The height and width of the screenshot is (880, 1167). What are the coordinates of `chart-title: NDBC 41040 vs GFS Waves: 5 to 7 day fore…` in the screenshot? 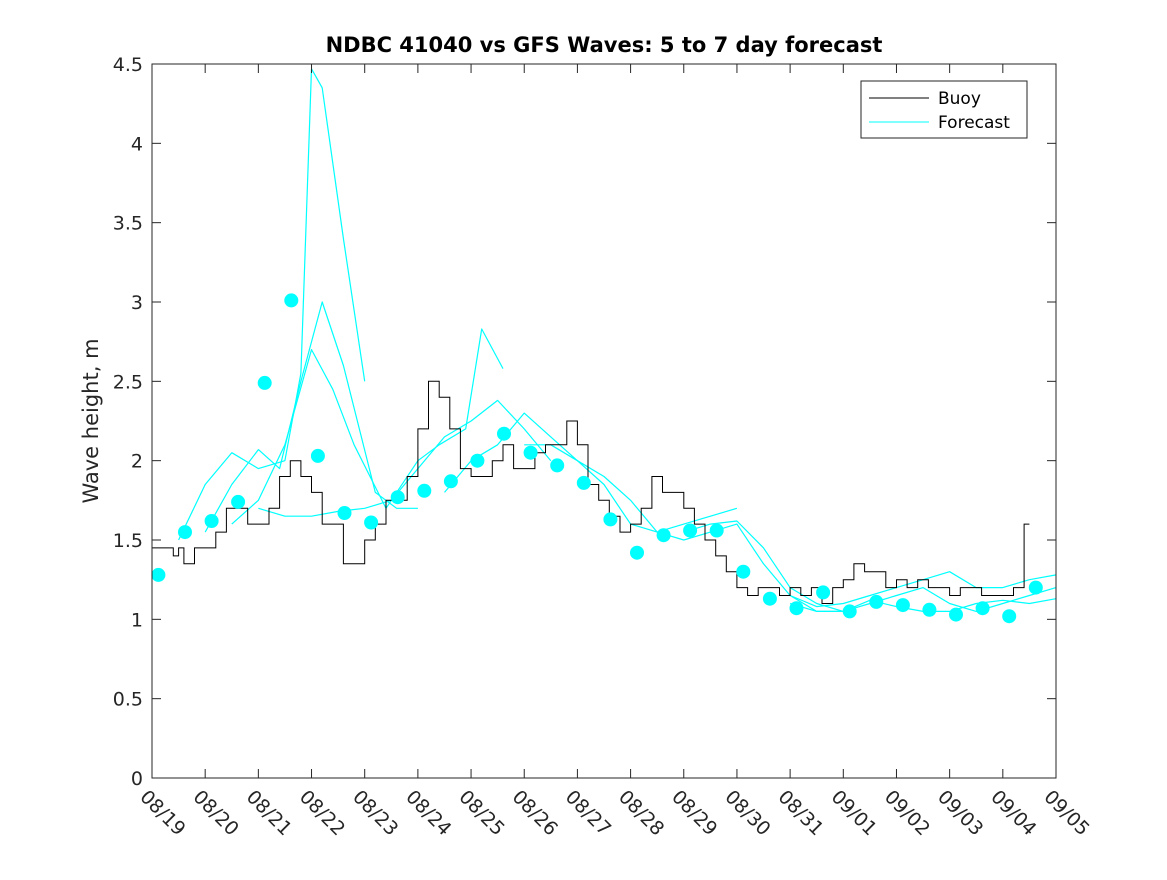 It's located at (604, 45).